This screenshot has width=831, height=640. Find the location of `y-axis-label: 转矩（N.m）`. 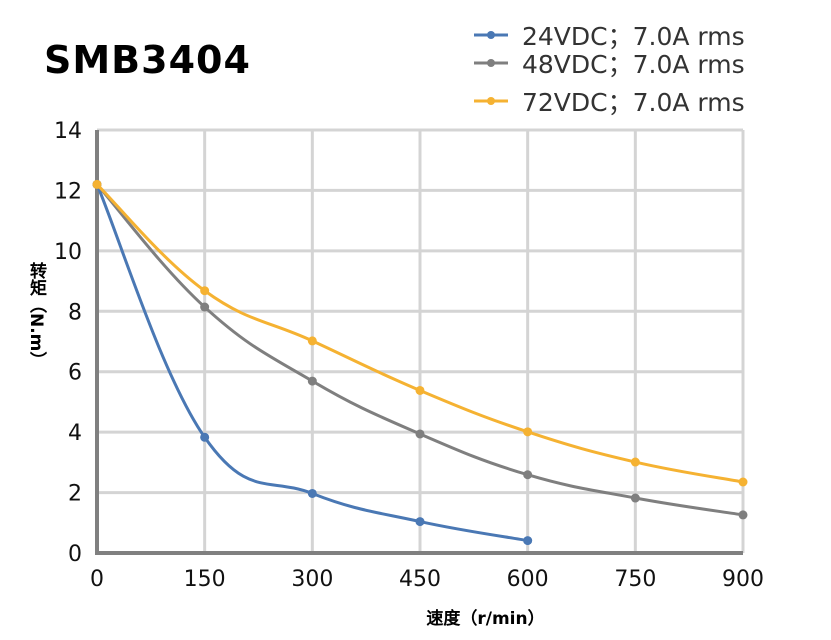

y-axis-label: 转矩（N.m） is located at coordinates (36, 315).